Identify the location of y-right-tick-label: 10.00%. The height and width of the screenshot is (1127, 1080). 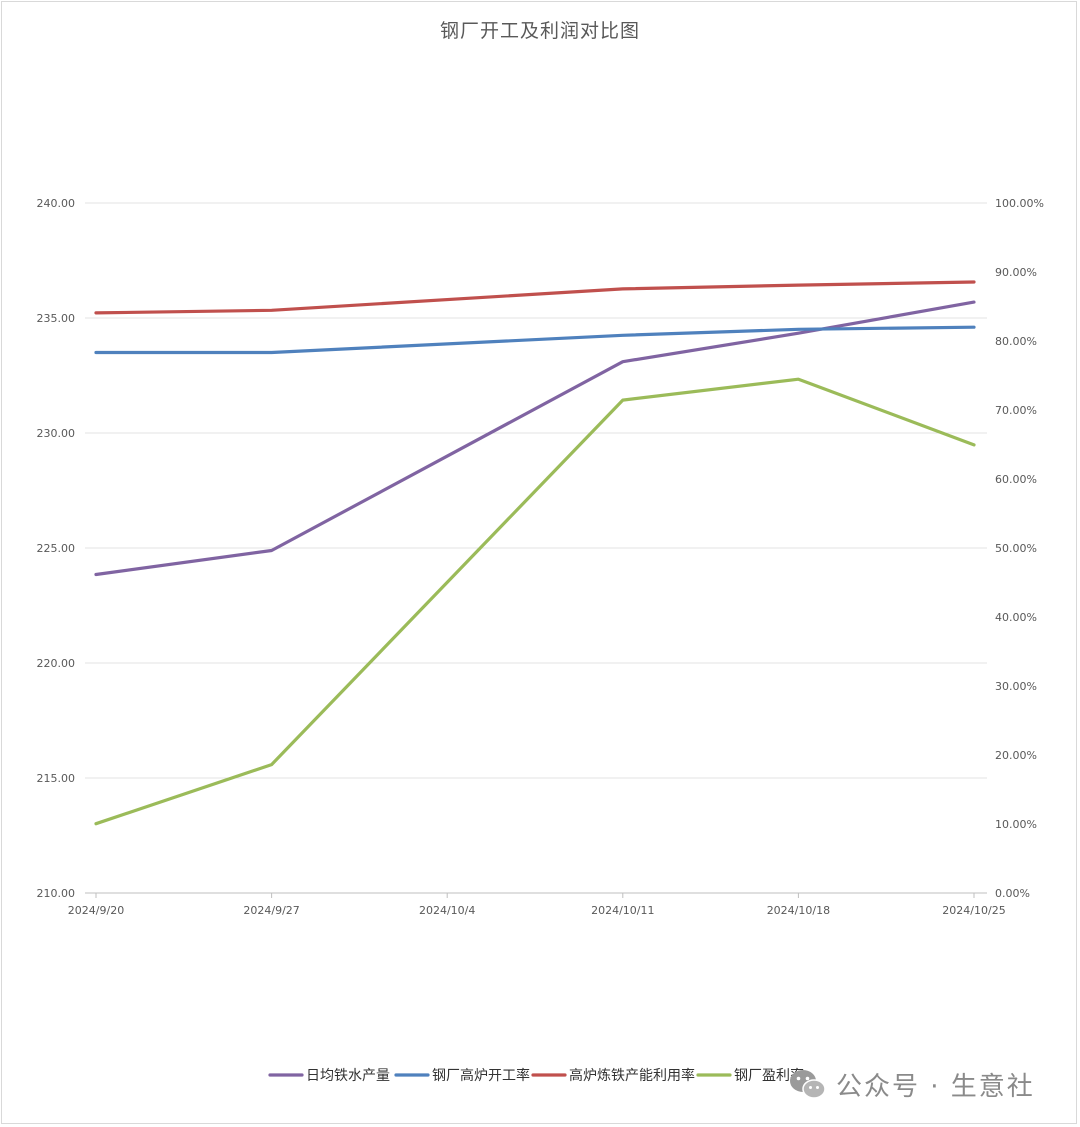
(1016, 824).